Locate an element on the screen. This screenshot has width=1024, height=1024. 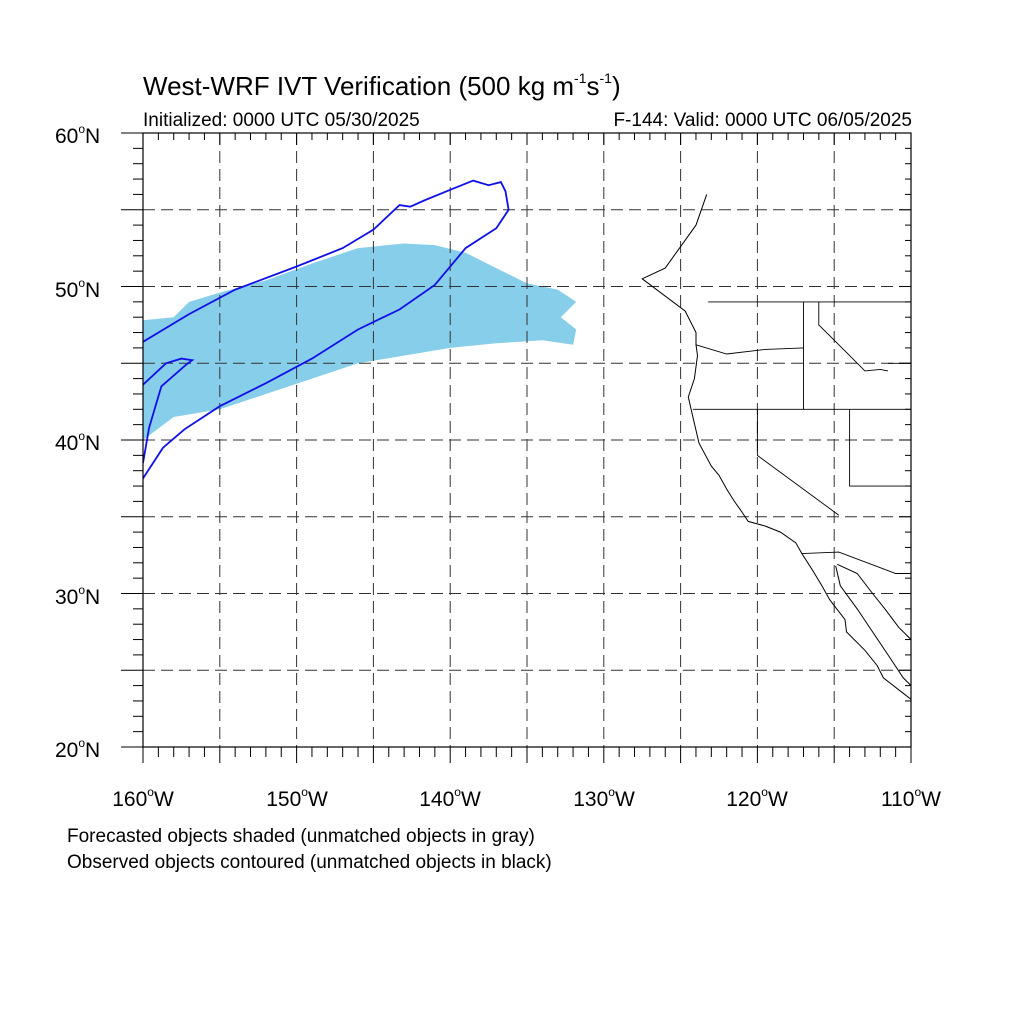
coastline-layer is located at coordinates (776, 447).